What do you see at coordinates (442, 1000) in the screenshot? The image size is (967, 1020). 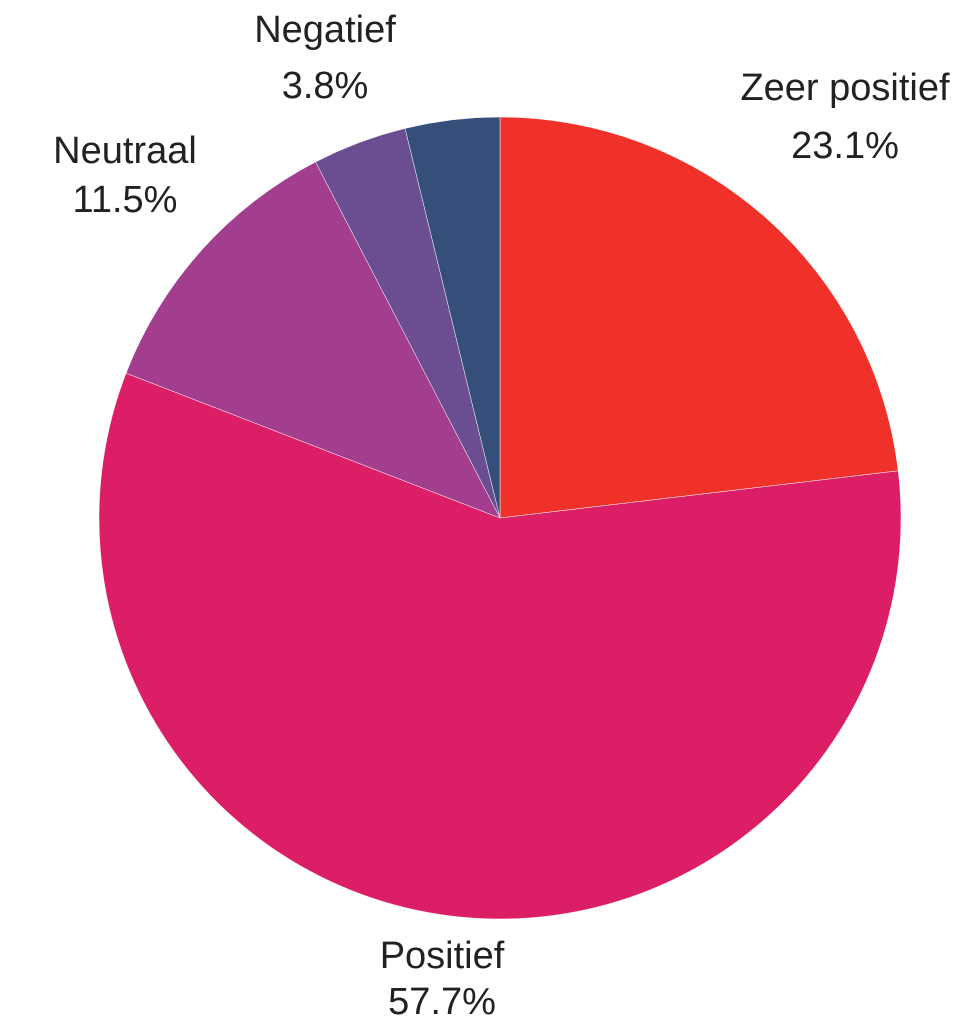 I see `slice-value-label: 57.7%` at bounding box center [442, 1000].